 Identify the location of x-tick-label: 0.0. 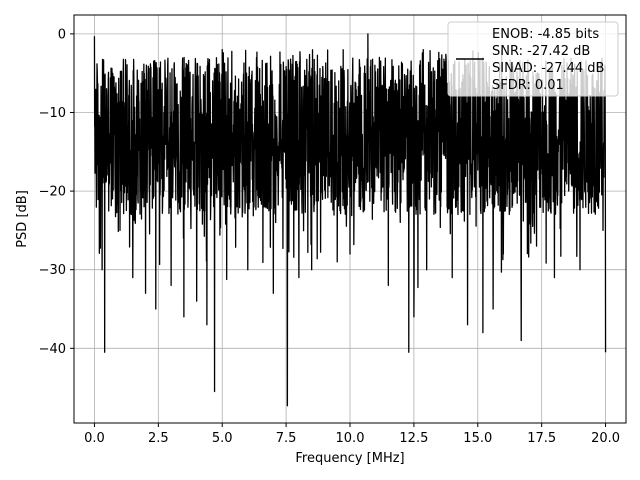
(94, 438).